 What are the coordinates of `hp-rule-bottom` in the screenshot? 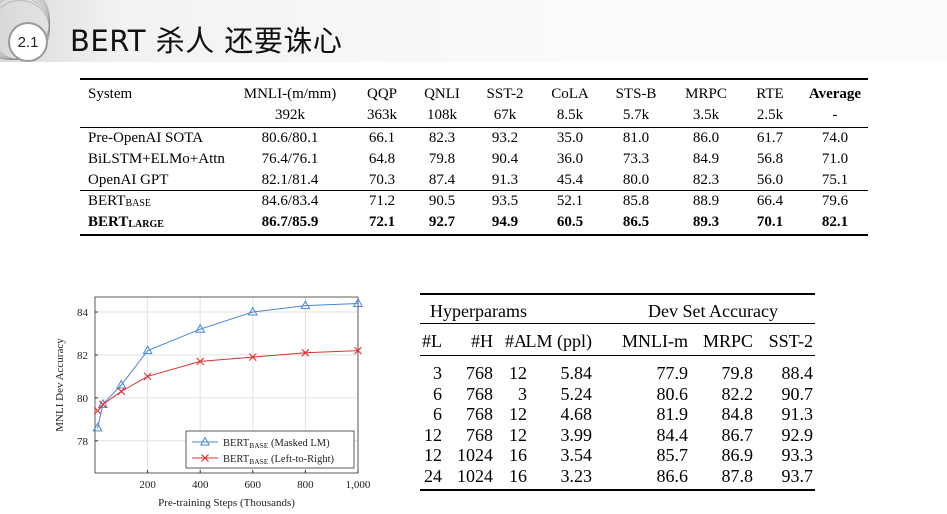 It's located at (617, 490).